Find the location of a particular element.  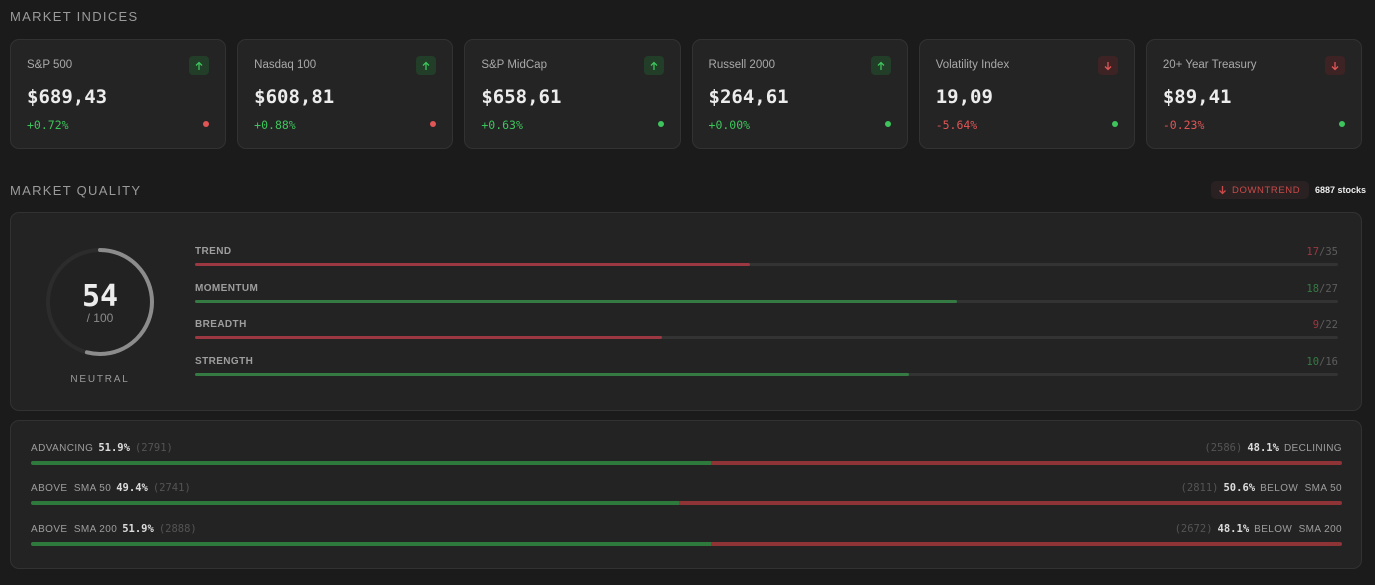

index-price: $89,41 is located at coordinates (1197, 97).